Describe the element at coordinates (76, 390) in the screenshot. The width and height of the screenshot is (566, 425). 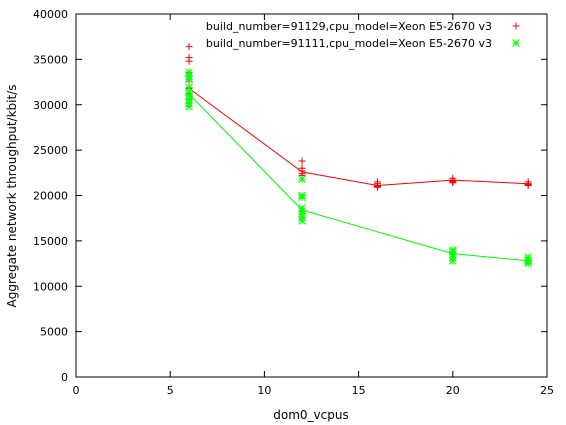
I see `x-tick-label-0: 0` at that location.